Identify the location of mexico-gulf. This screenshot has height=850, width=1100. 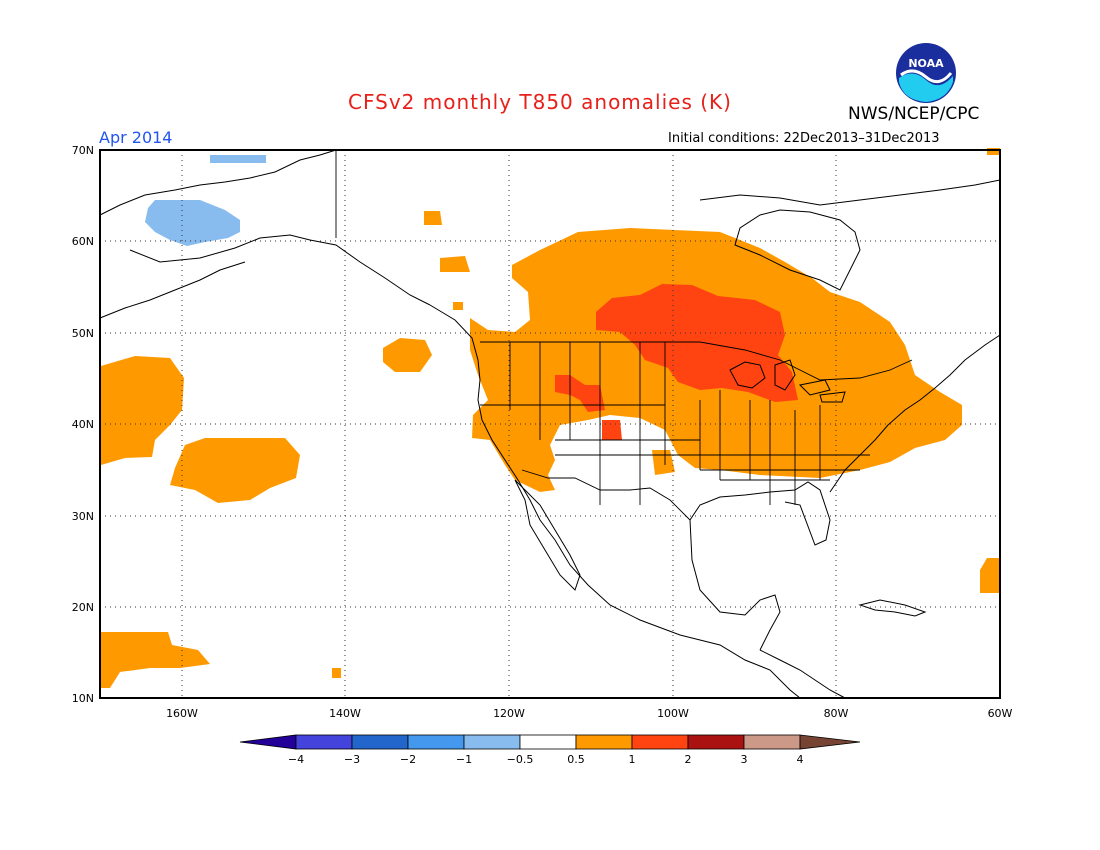
(735, 585).